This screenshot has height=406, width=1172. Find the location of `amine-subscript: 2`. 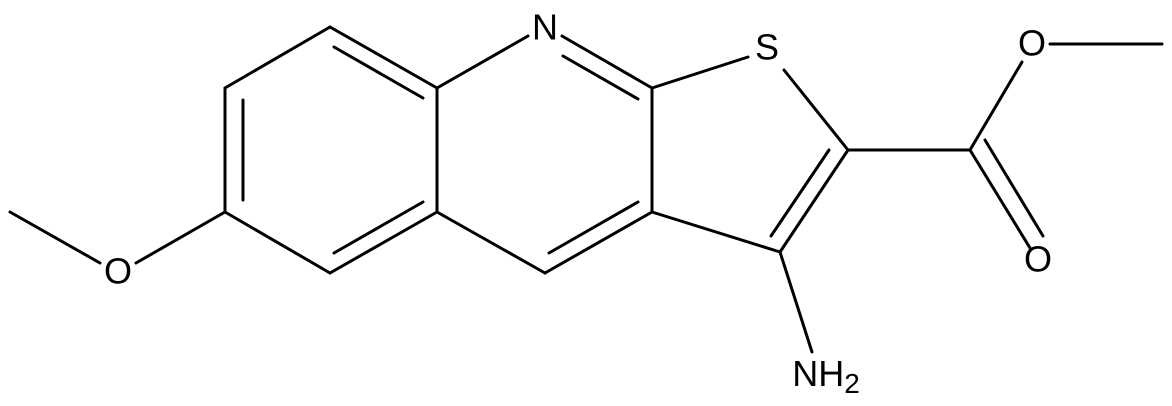

amine-subscript: 2 is located at coordinates (852, 383).